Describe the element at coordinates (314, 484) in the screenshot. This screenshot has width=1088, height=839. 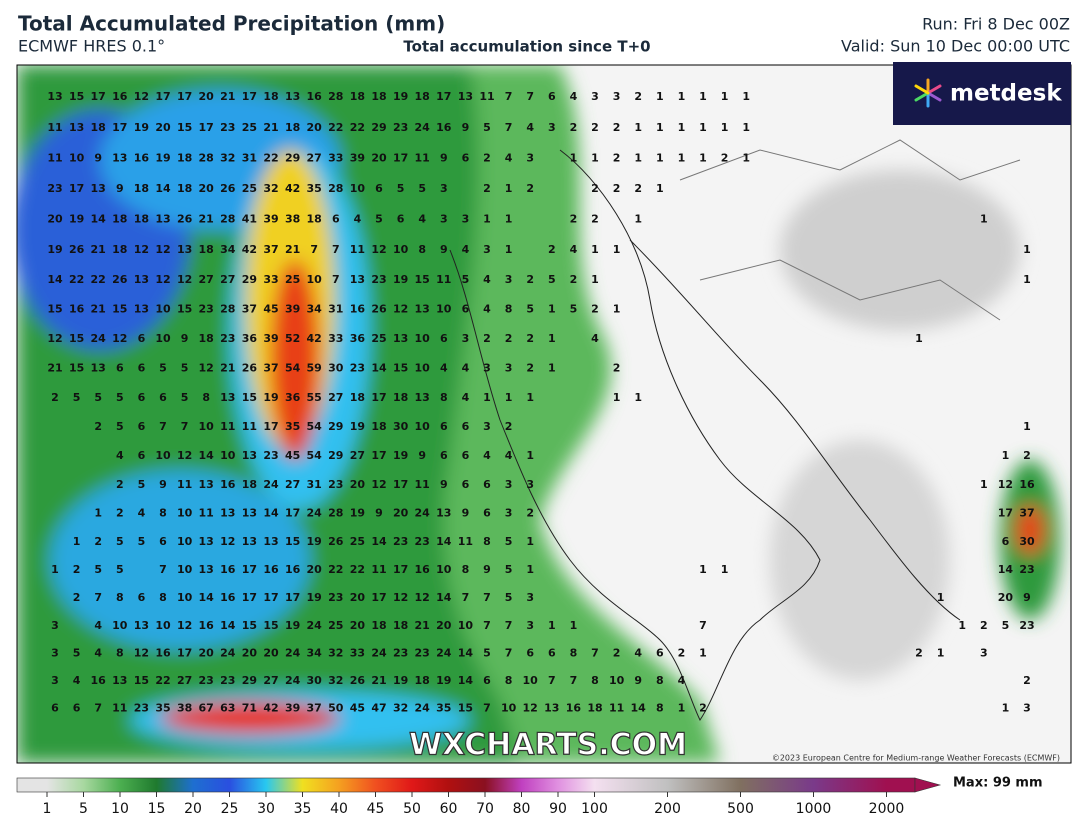
I see `precip-label: 31` at that location.